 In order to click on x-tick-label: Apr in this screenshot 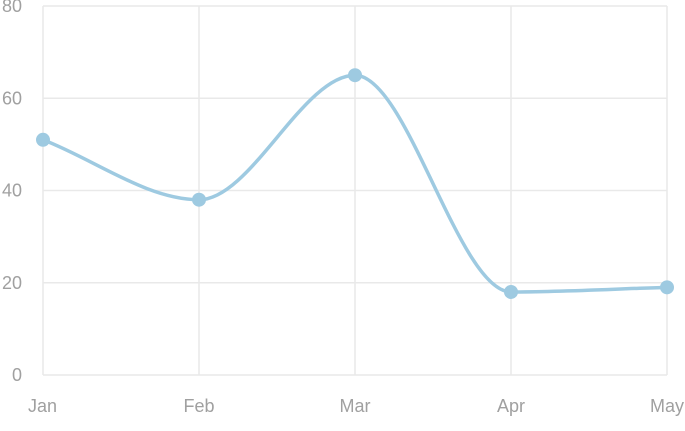, I will do `click(511, 406)`.